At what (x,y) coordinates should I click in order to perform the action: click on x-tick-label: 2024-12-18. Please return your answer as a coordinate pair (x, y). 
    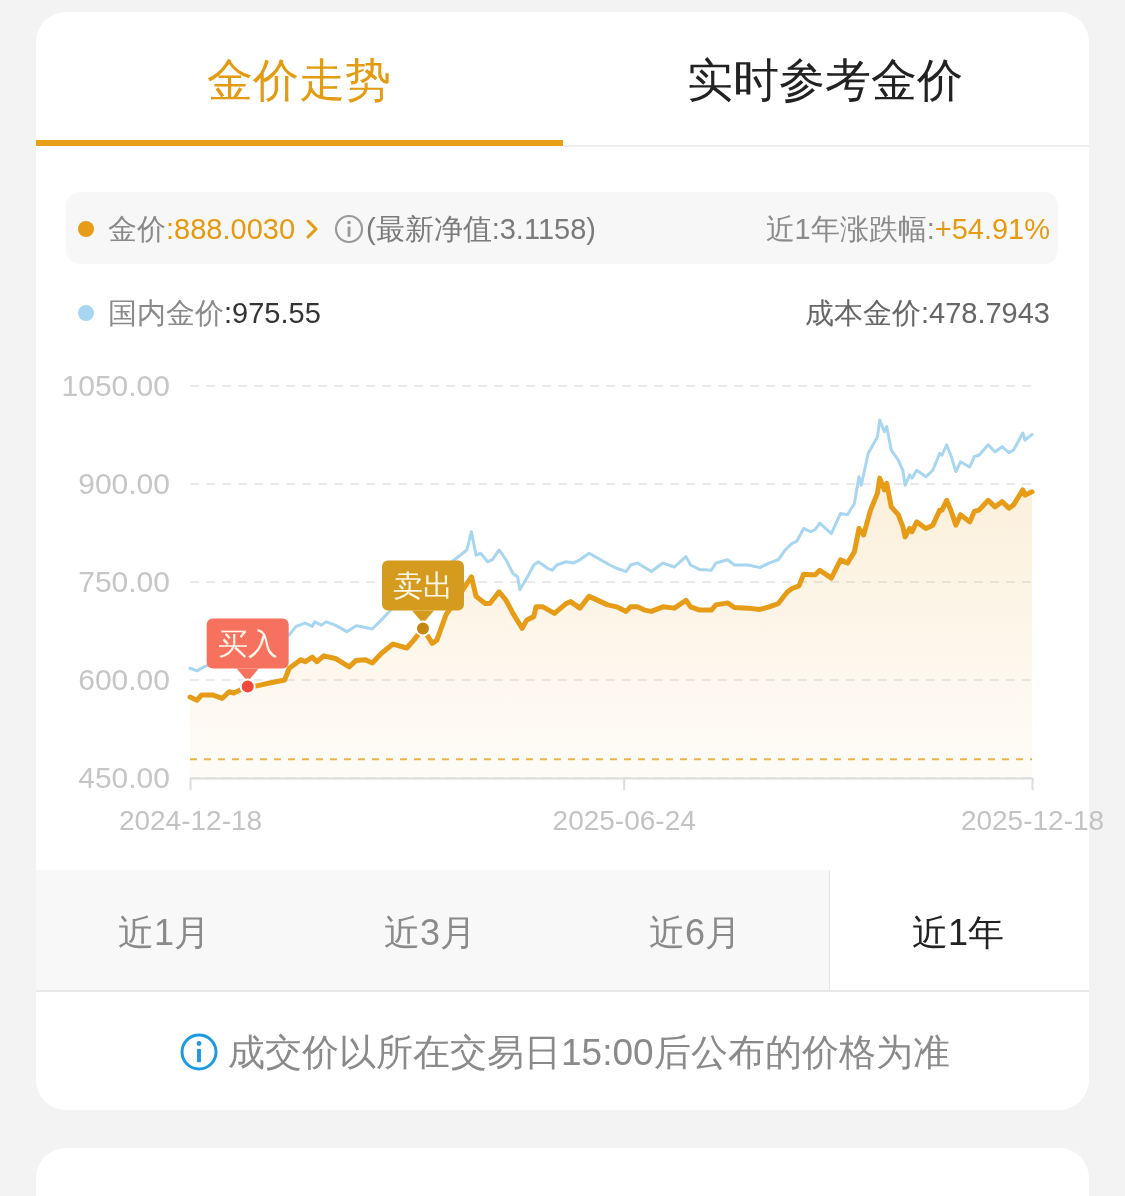
    Looking at the image, I should click on (190, 820).